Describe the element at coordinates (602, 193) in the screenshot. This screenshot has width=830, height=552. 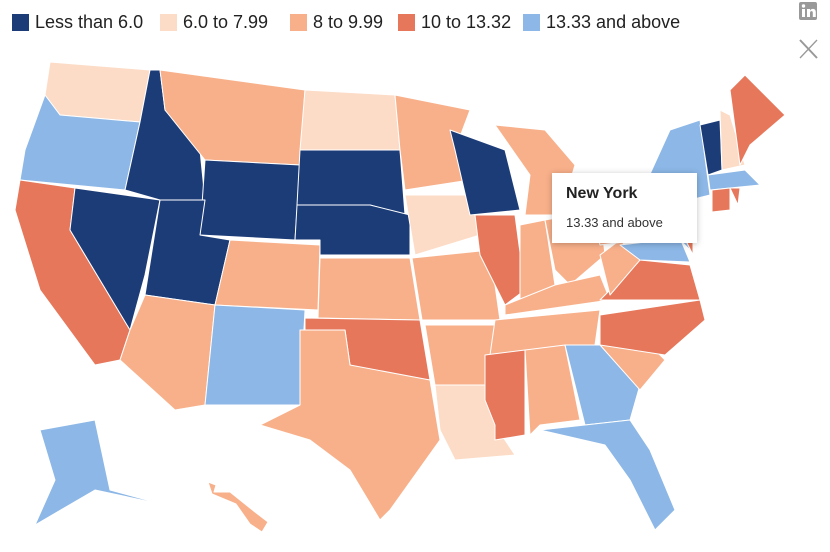
I see `tooltip-title: New York` at that location.